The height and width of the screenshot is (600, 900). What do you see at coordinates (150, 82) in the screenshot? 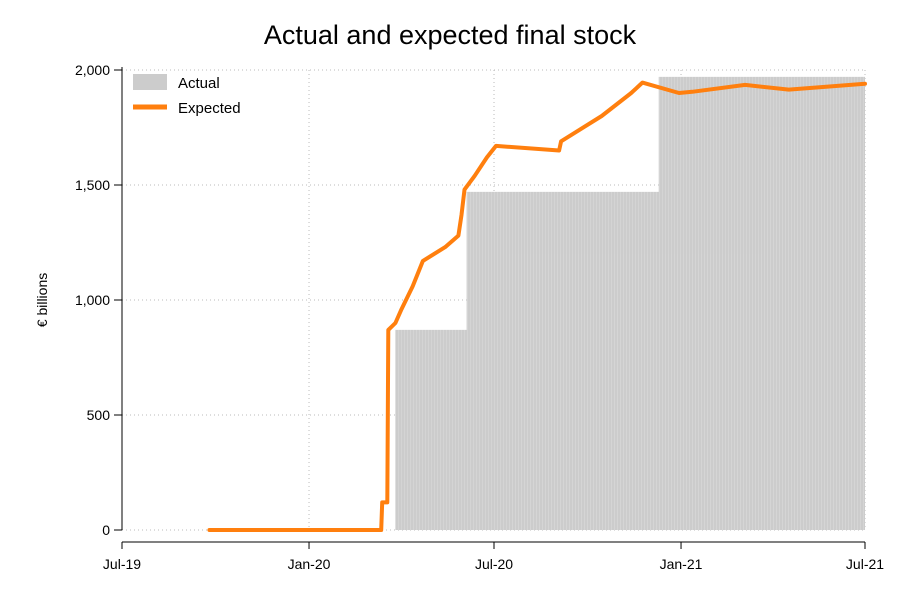
I see `legend-swatch-actual` at bounding box center [150, 82].